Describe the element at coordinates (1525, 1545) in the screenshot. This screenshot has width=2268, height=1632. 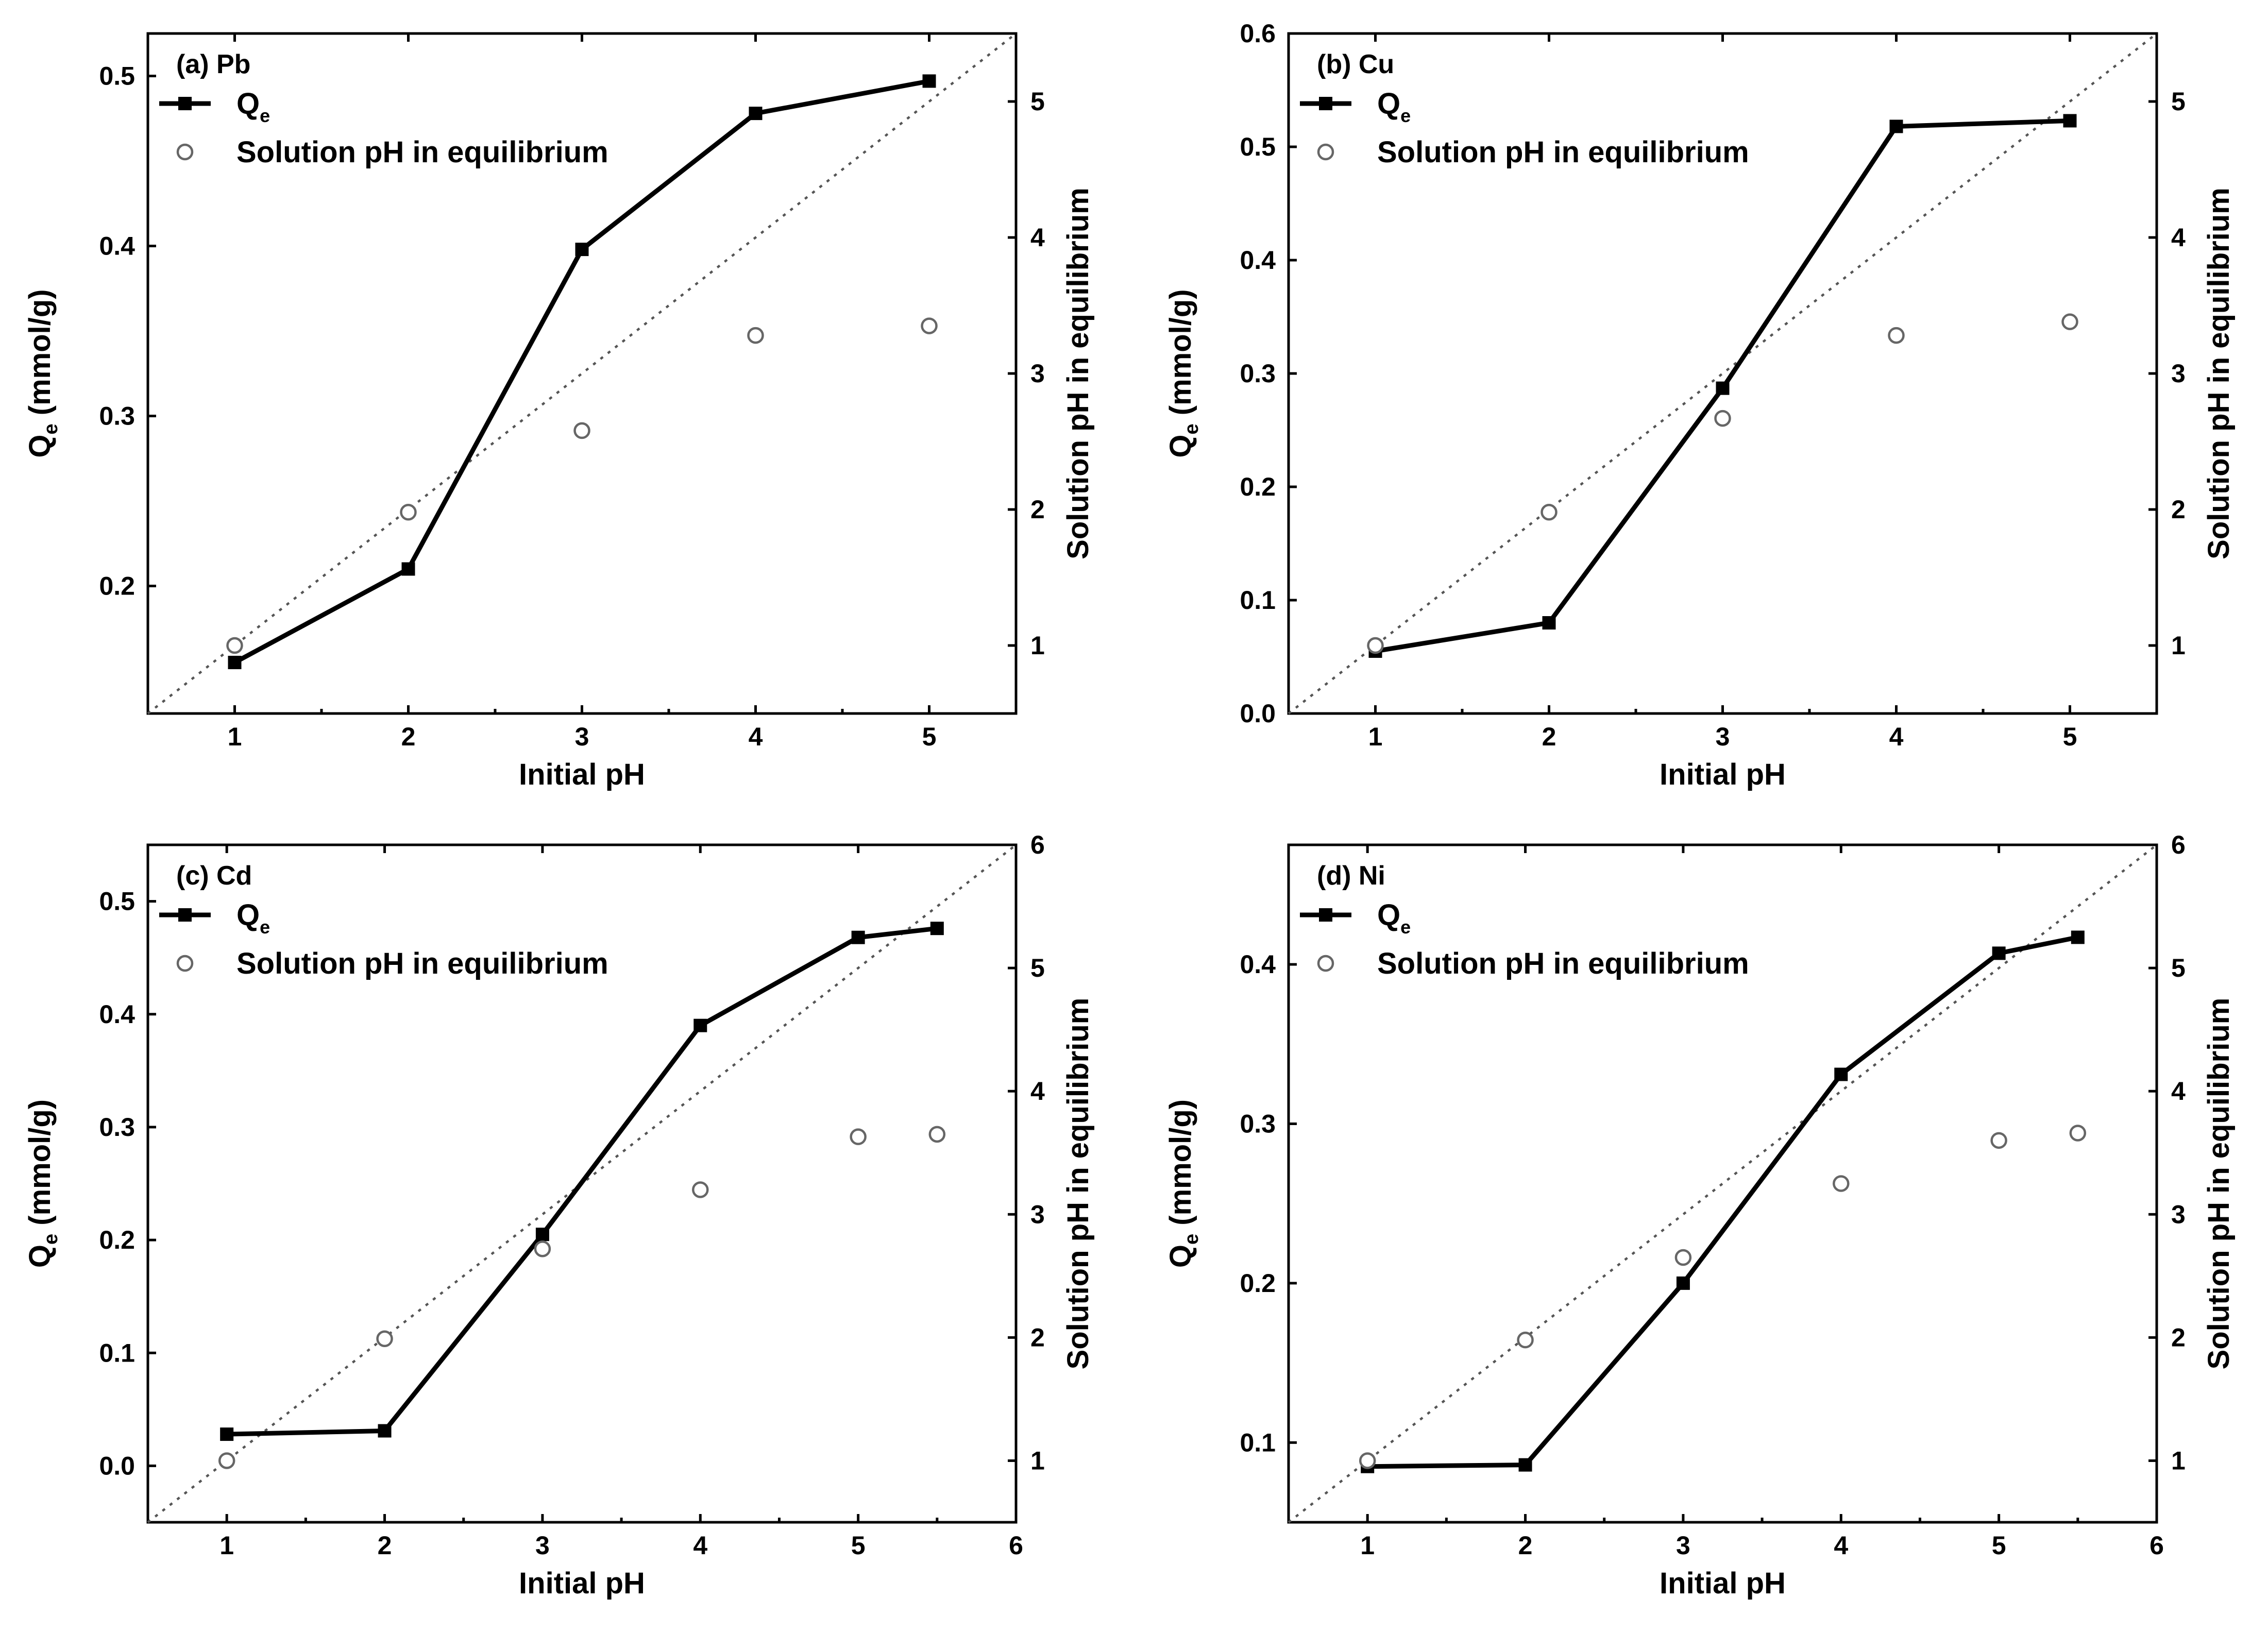
I see `x-tick-label: 2` at that location.